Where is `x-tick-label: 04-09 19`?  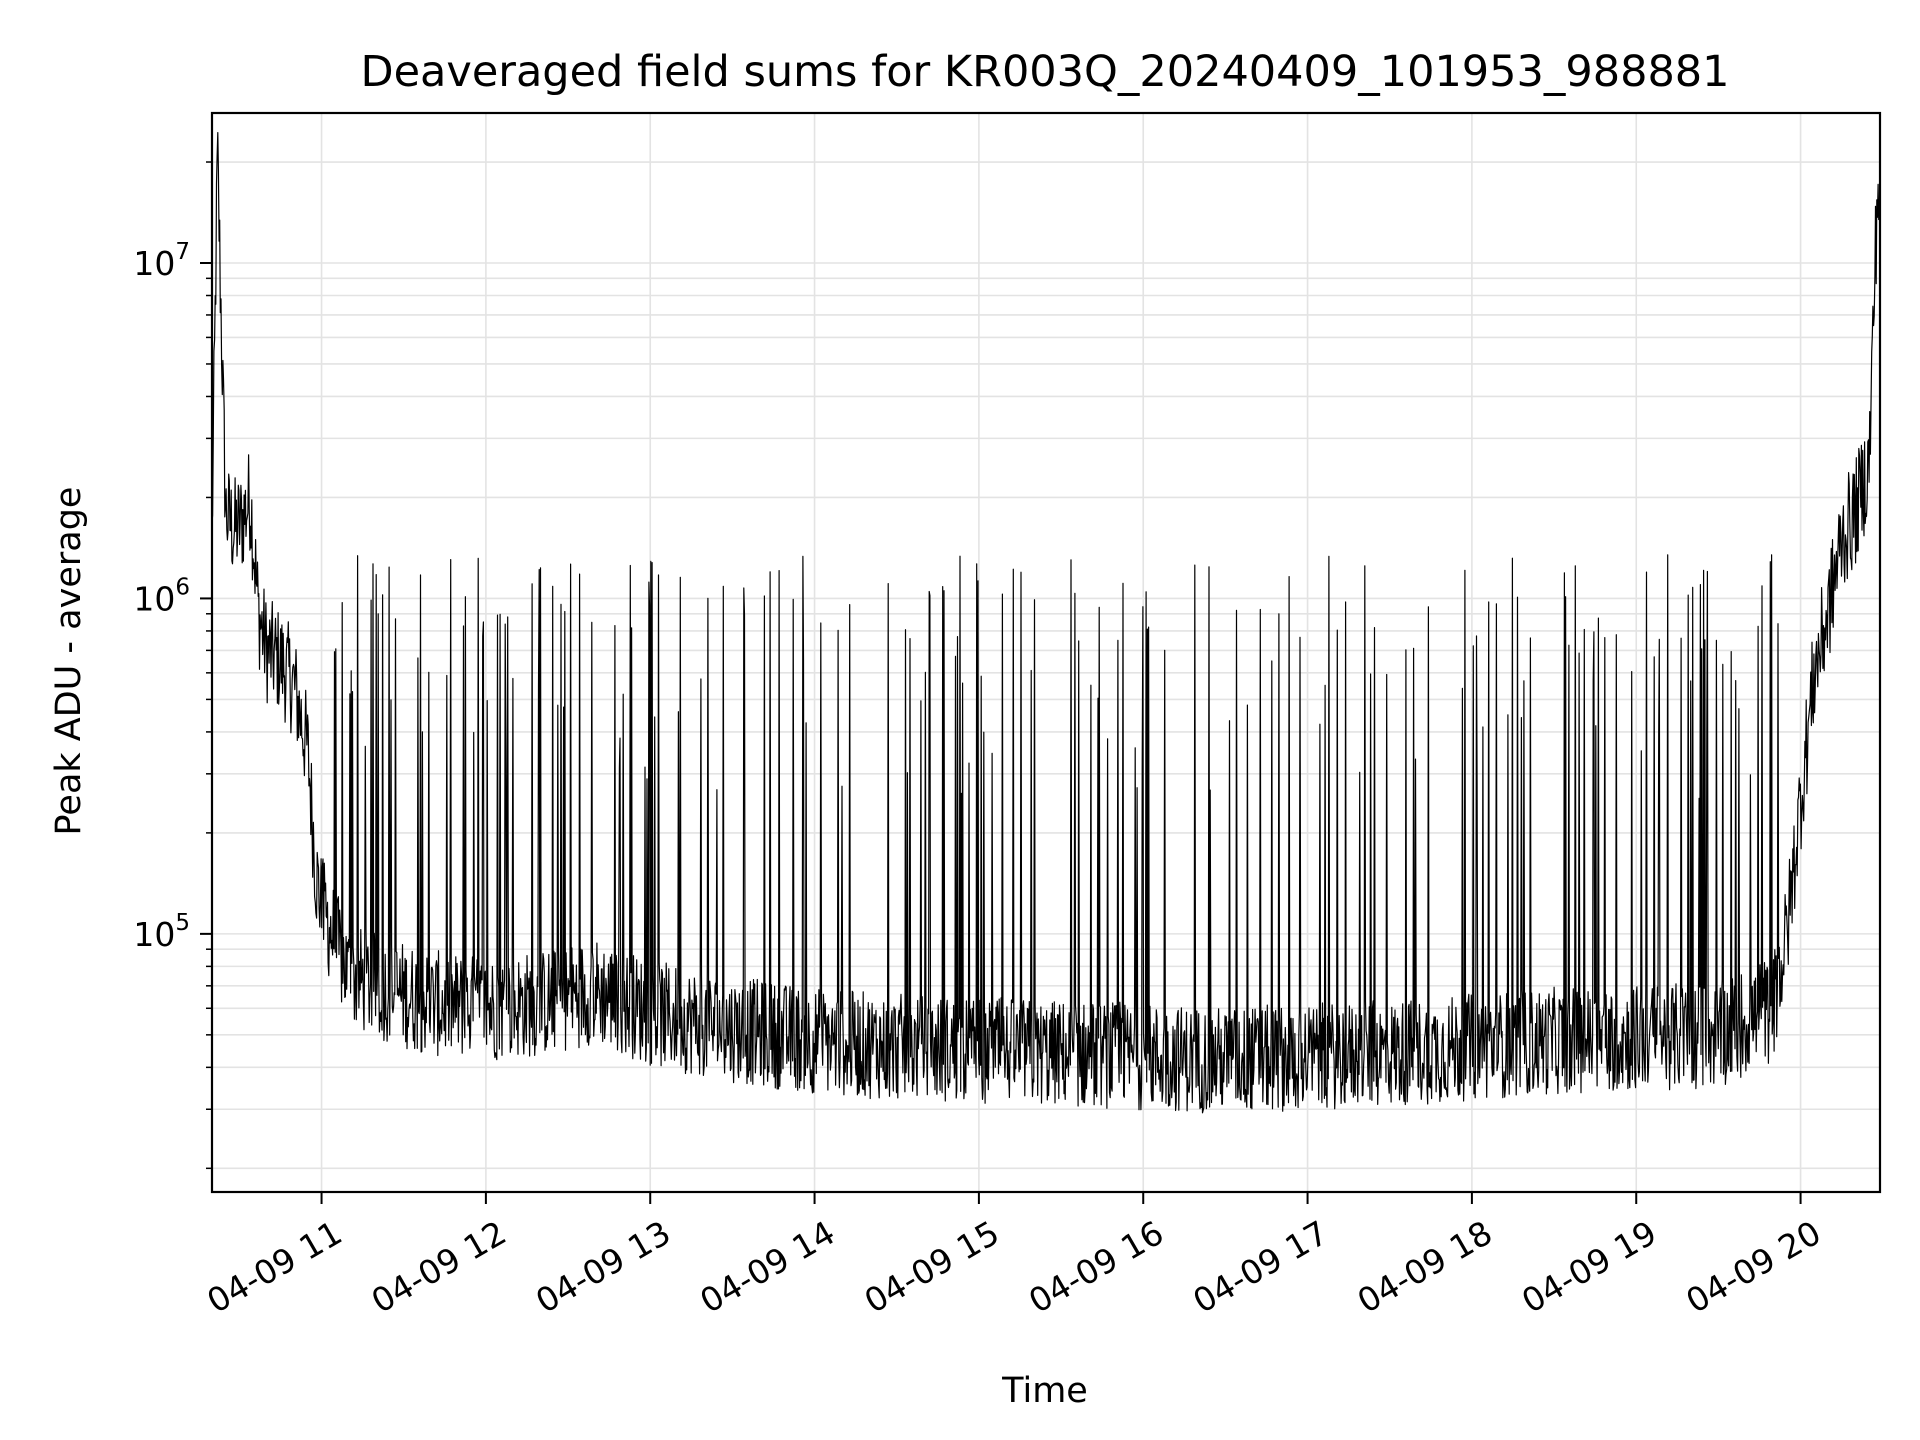 x-tick-label: 04-09 19 is located at coordinates (1589, 1267).